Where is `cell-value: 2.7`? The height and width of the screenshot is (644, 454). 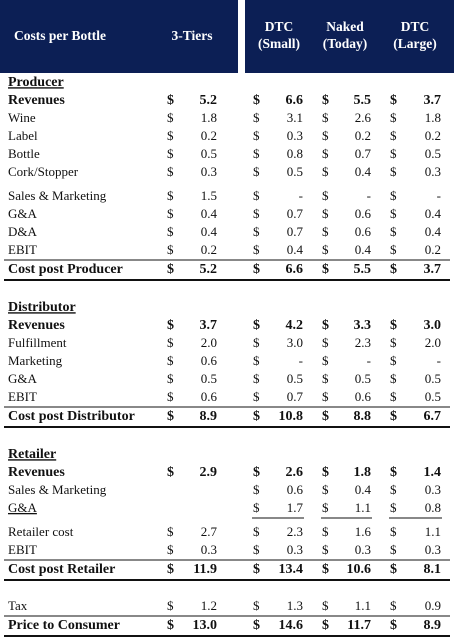
cell-value: 2.7 is located at coordinates (209, 531).